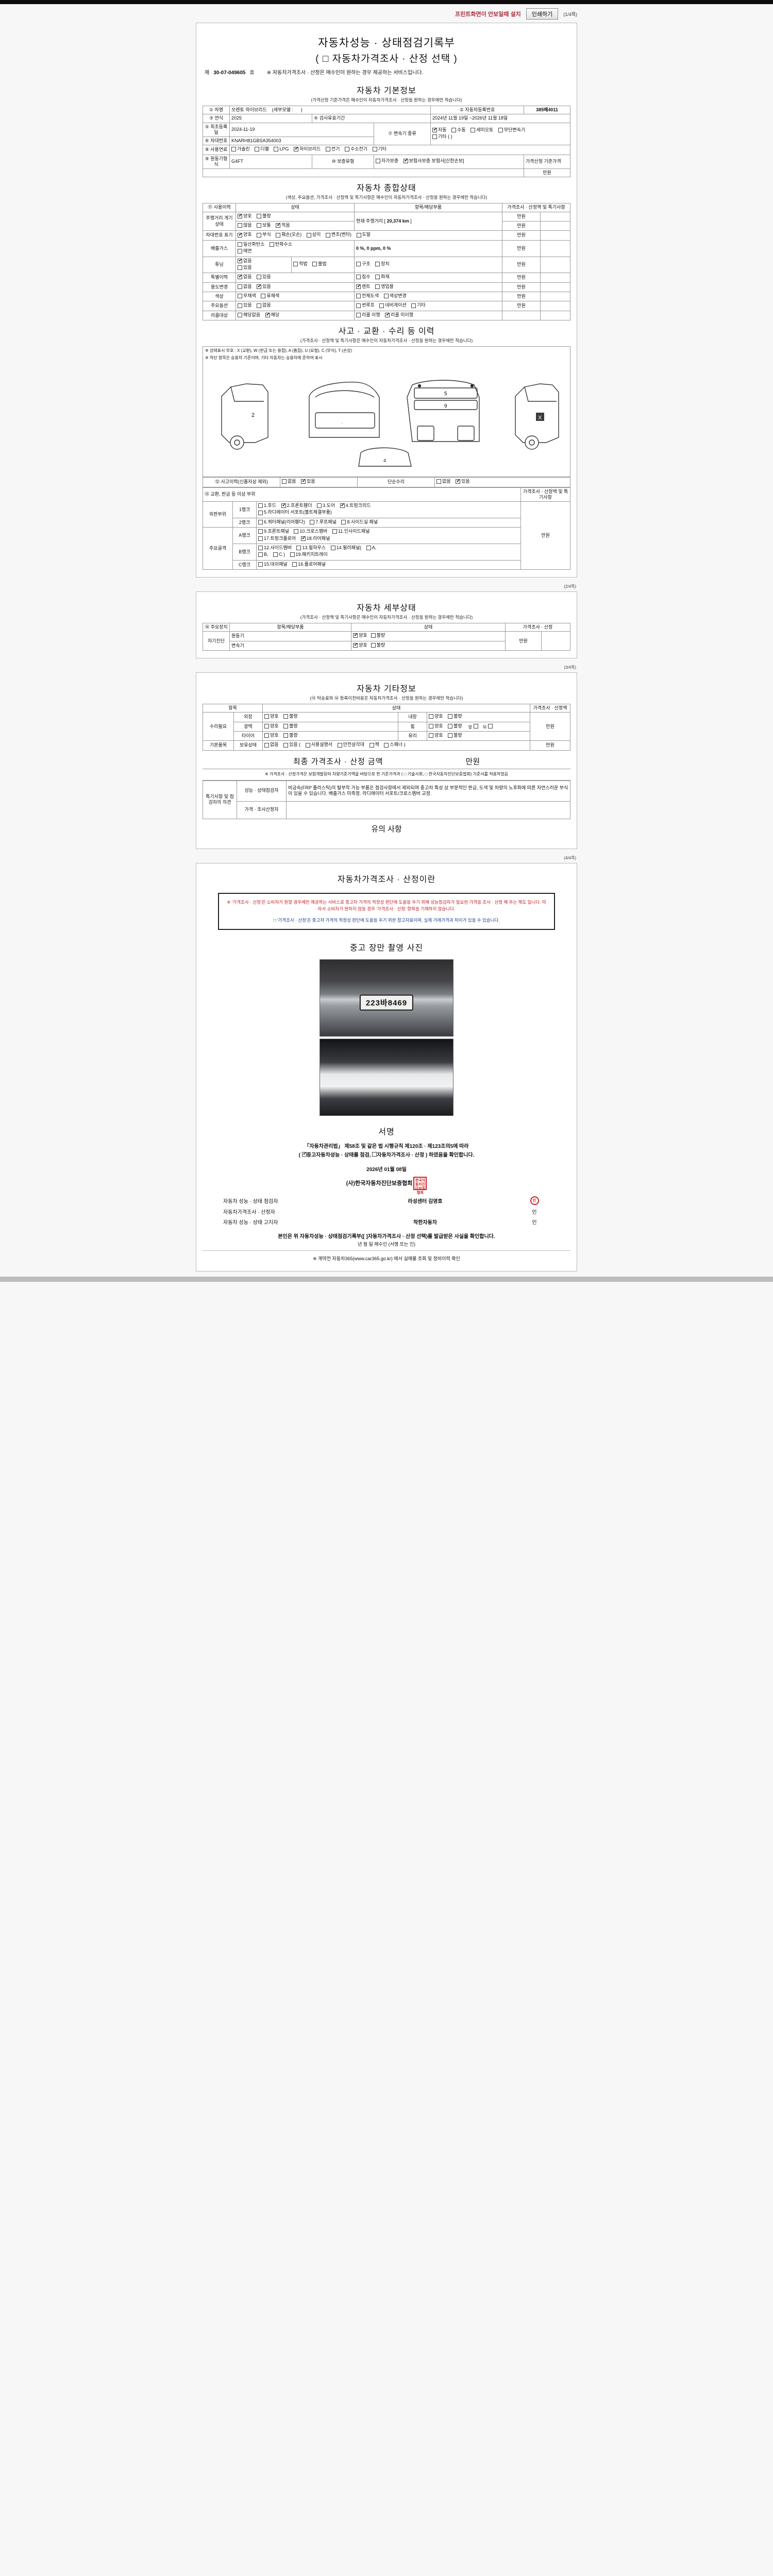  Describe the element at coordinates (399, 315) in the screenshot. I see `checkbox-option: 리콜 미이행` at that location.